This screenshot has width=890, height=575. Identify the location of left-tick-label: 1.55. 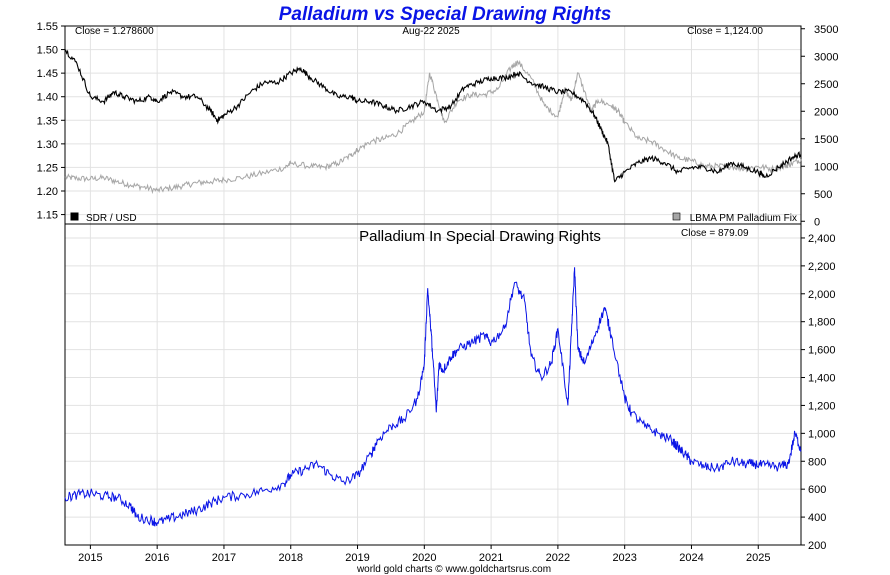
(47, 27).